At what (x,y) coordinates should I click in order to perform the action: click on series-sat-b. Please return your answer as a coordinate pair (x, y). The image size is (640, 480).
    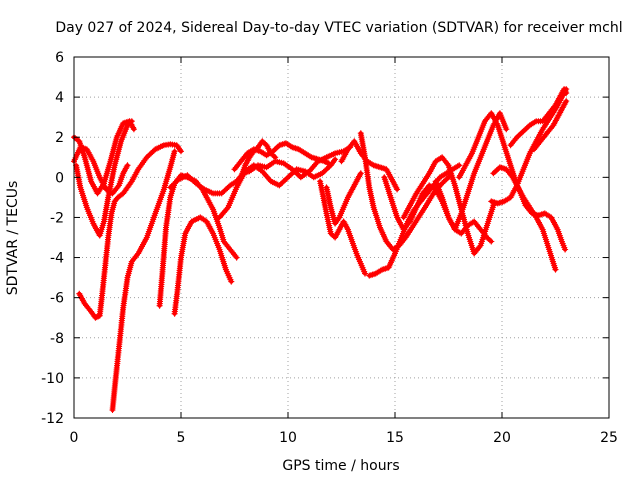
    Looking at the image, I should click on (104, 178).